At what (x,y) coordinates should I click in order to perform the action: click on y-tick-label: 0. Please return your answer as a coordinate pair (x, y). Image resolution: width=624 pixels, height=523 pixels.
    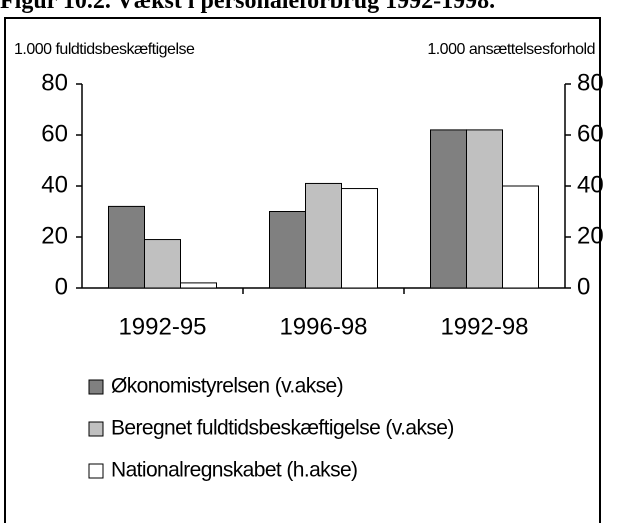
    Looking at the image, I should click on (61, 286).